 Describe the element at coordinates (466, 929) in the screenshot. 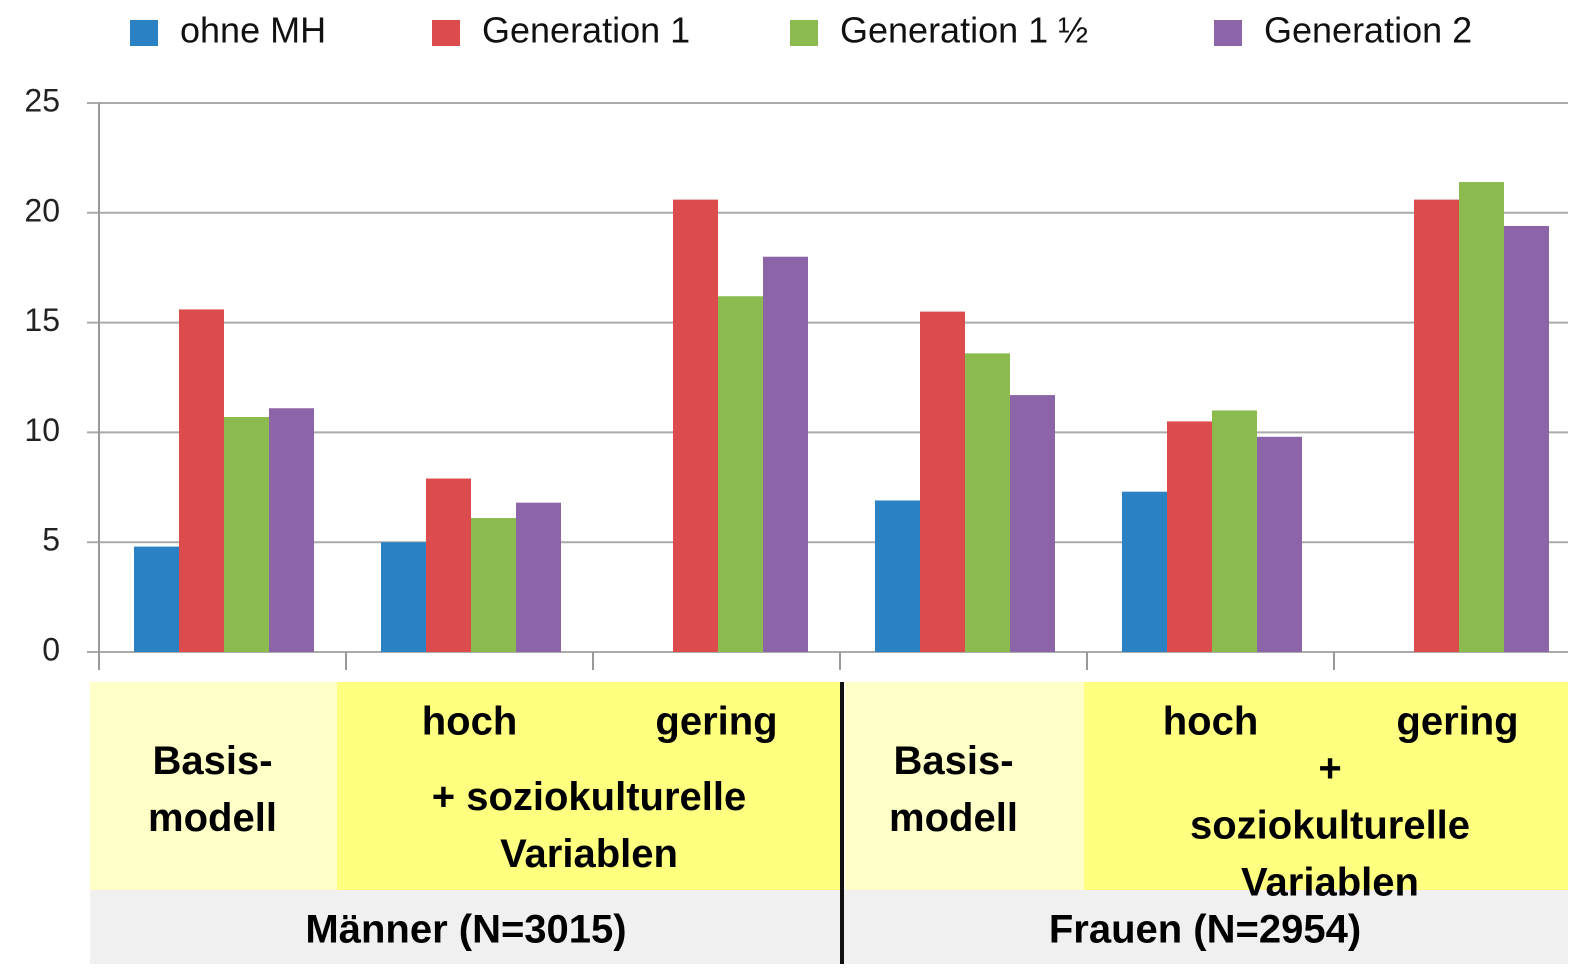

I see `panel-label: Männer (N=3015)` at that location.